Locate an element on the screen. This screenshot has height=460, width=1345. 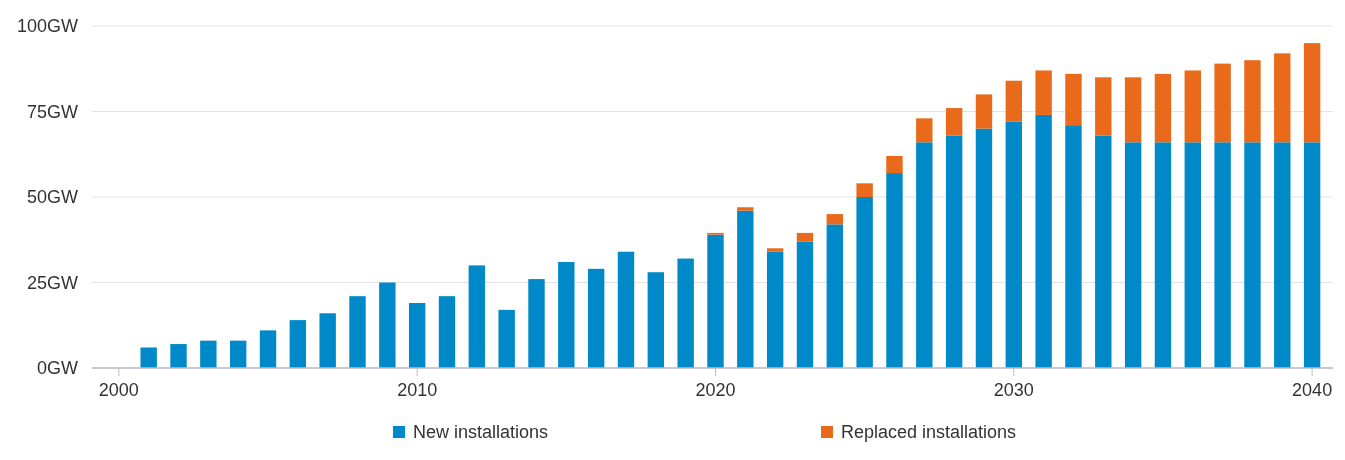
y-tick-label: 50GW is located at coordinates (52, 197).